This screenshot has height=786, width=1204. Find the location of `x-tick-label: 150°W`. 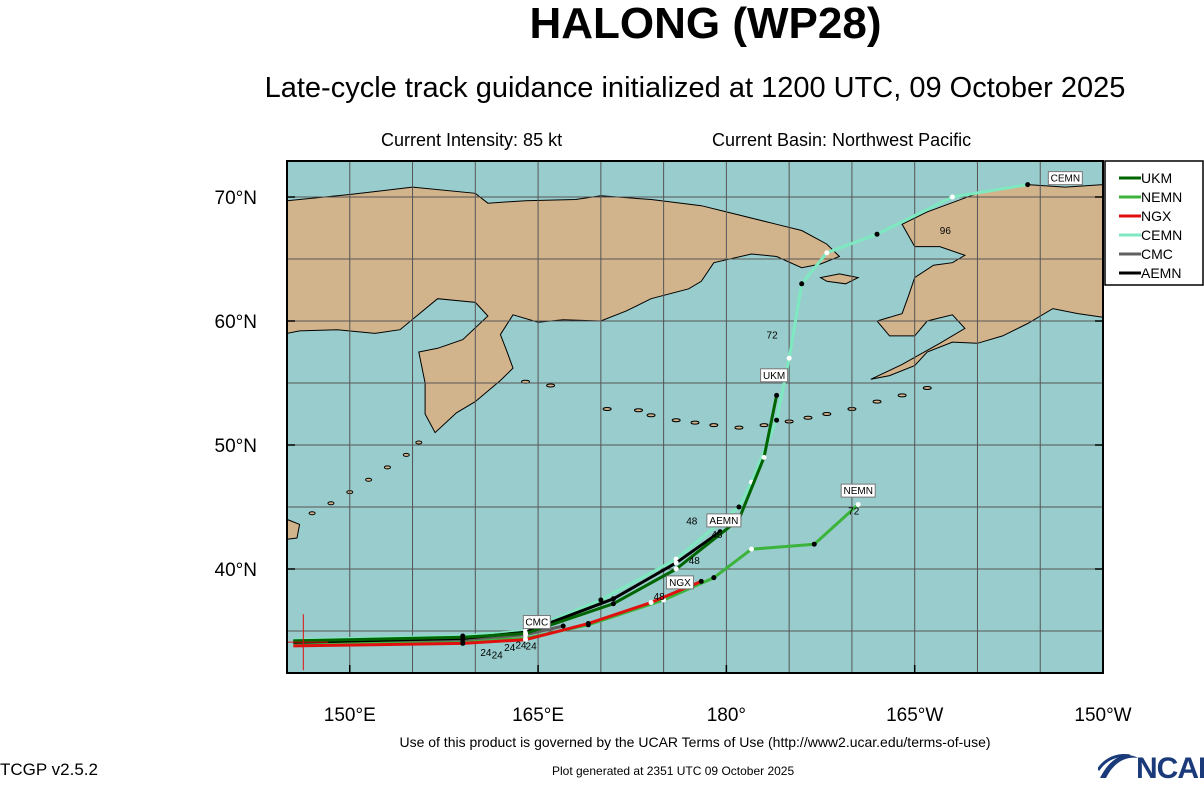

x-tick-label: 150°W is located at coordinates (1102, 715).